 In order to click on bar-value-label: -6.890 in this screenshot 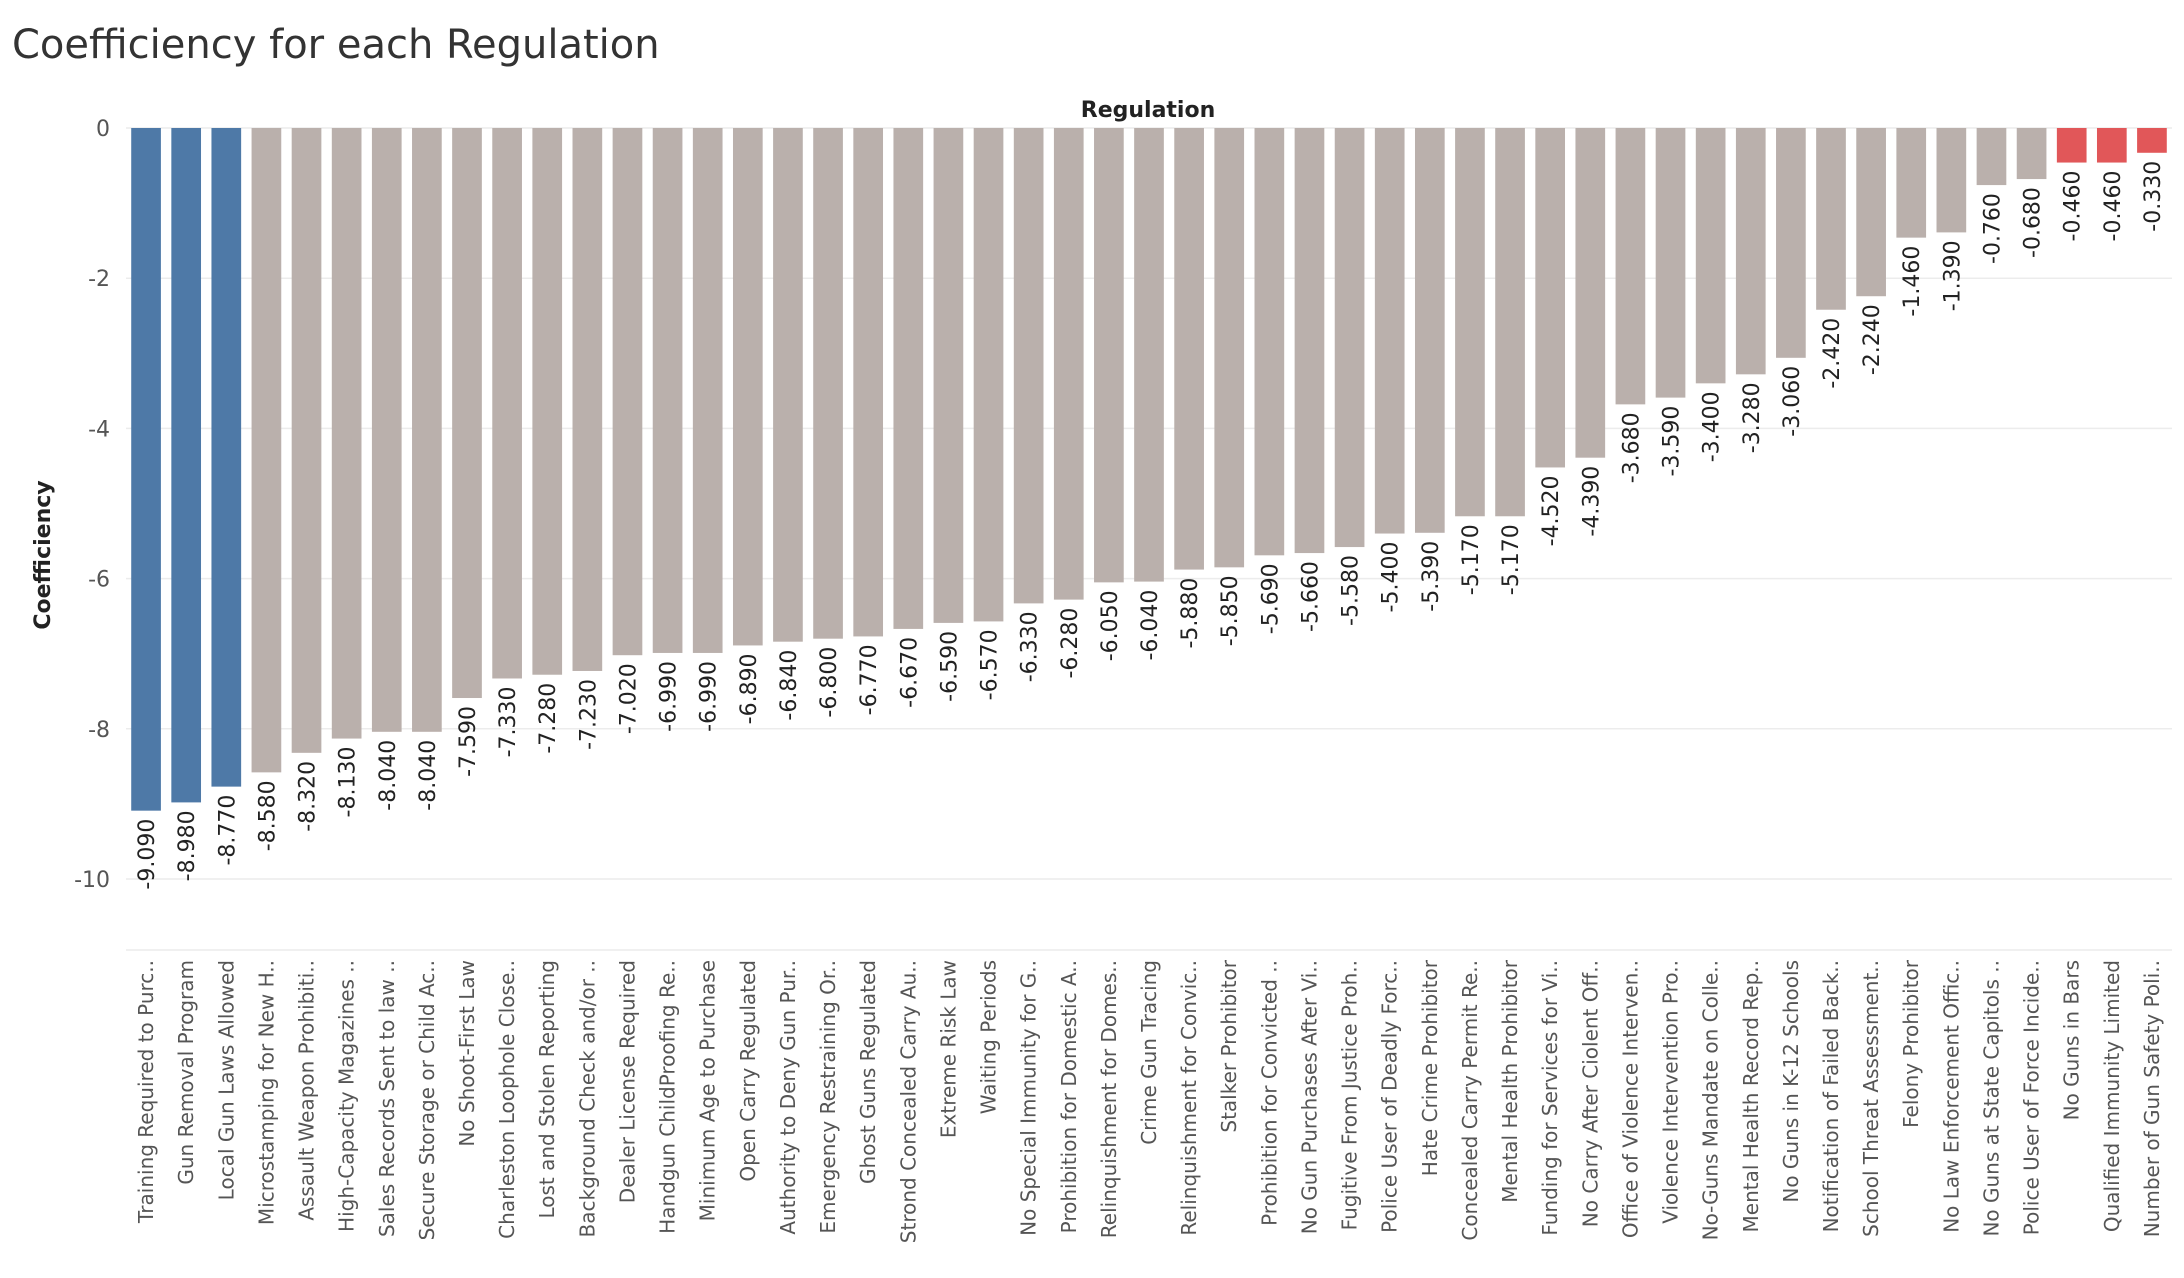, I will do `click(749, 688)`.